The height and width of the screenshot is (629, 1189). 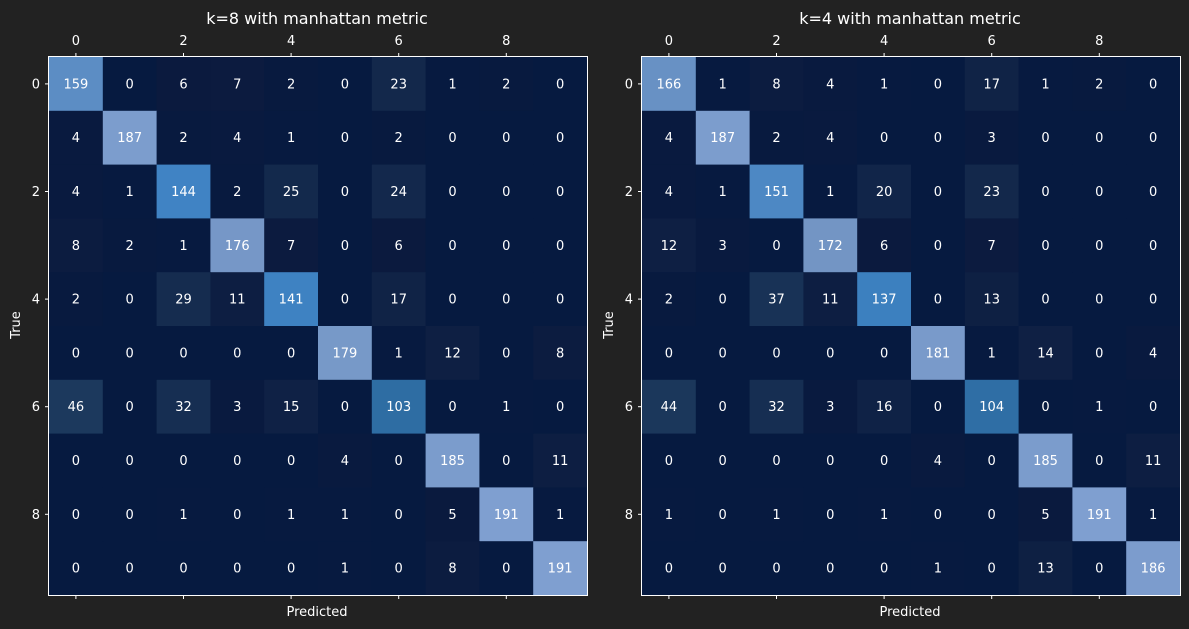 I want to click on cell-value-label: 24, so click(x=398, y=192).